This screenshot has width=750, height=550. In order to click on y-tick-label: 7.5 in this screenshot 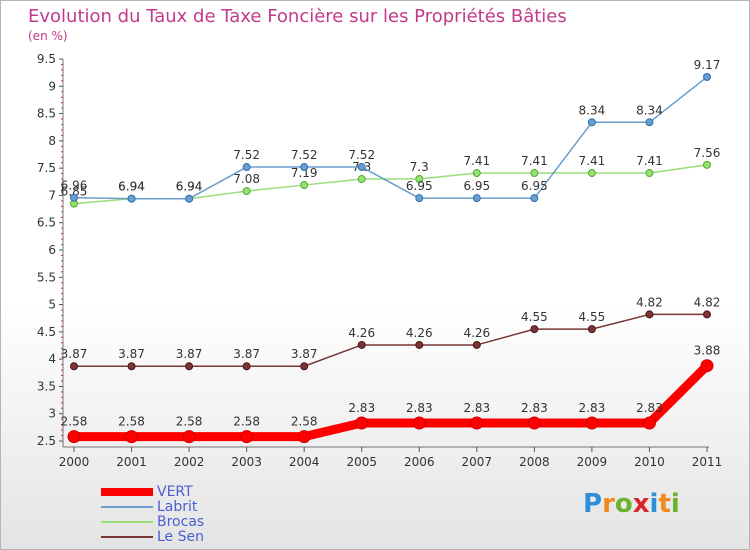, I will do `click(46, 168)`.